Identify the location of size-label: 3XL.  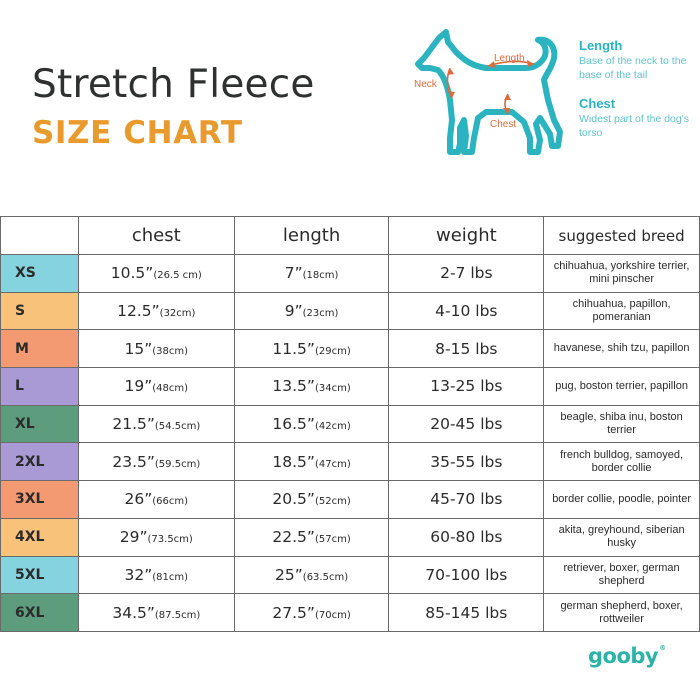
(30, 499).